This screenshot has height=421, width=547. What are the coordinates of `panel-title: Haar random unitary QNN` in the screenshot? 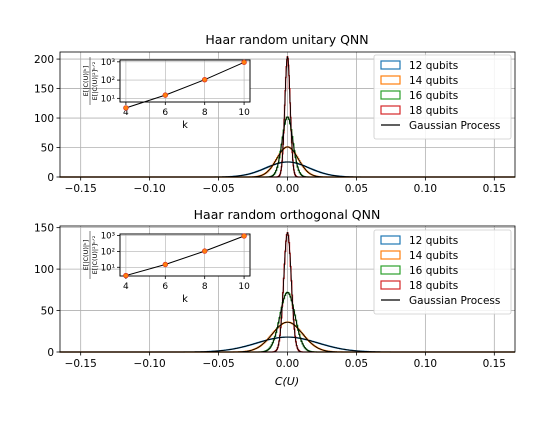 It's located at (286, 39).